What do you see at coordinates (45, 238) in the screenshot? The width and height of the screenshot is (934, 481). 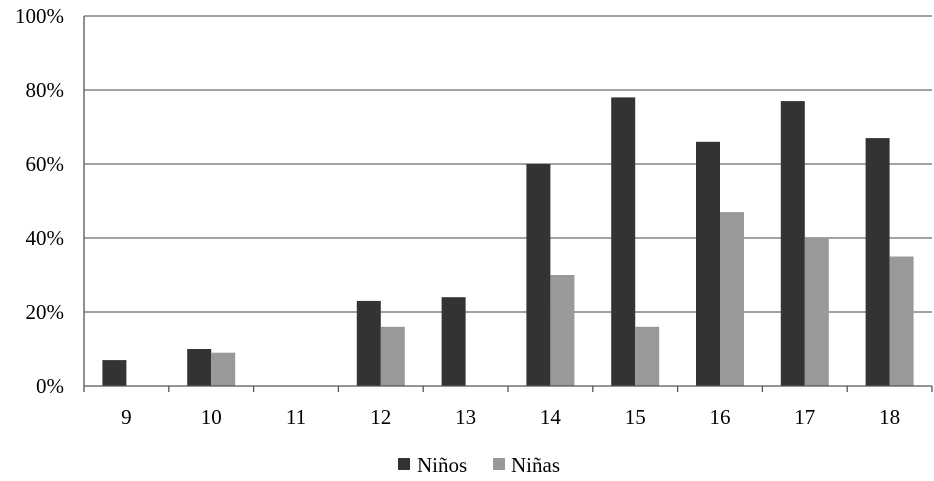 I see `y-tick-label: 40%` at bounding box center [45, 238].